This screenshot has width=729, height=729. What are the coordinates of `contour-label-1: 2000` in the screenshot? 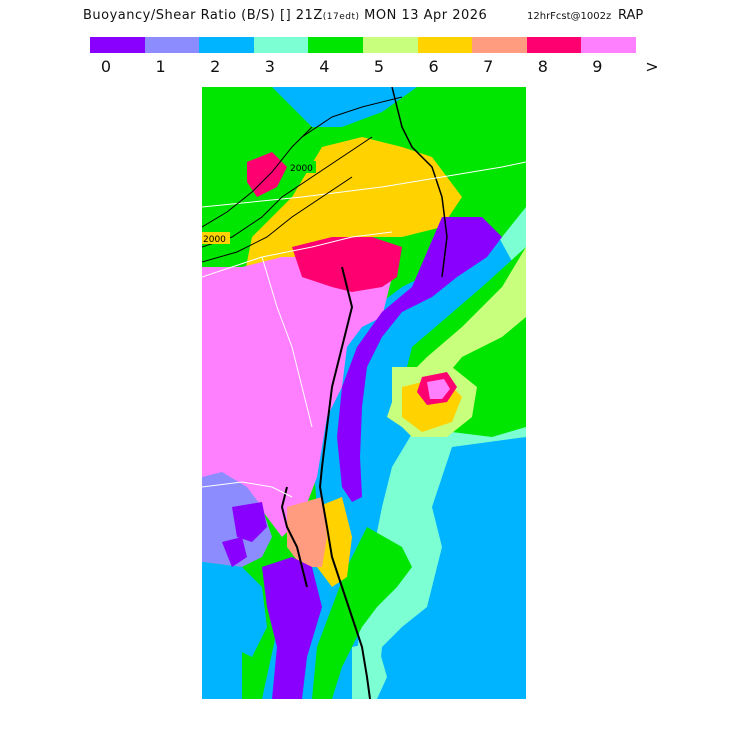 It's located at (214, 240).